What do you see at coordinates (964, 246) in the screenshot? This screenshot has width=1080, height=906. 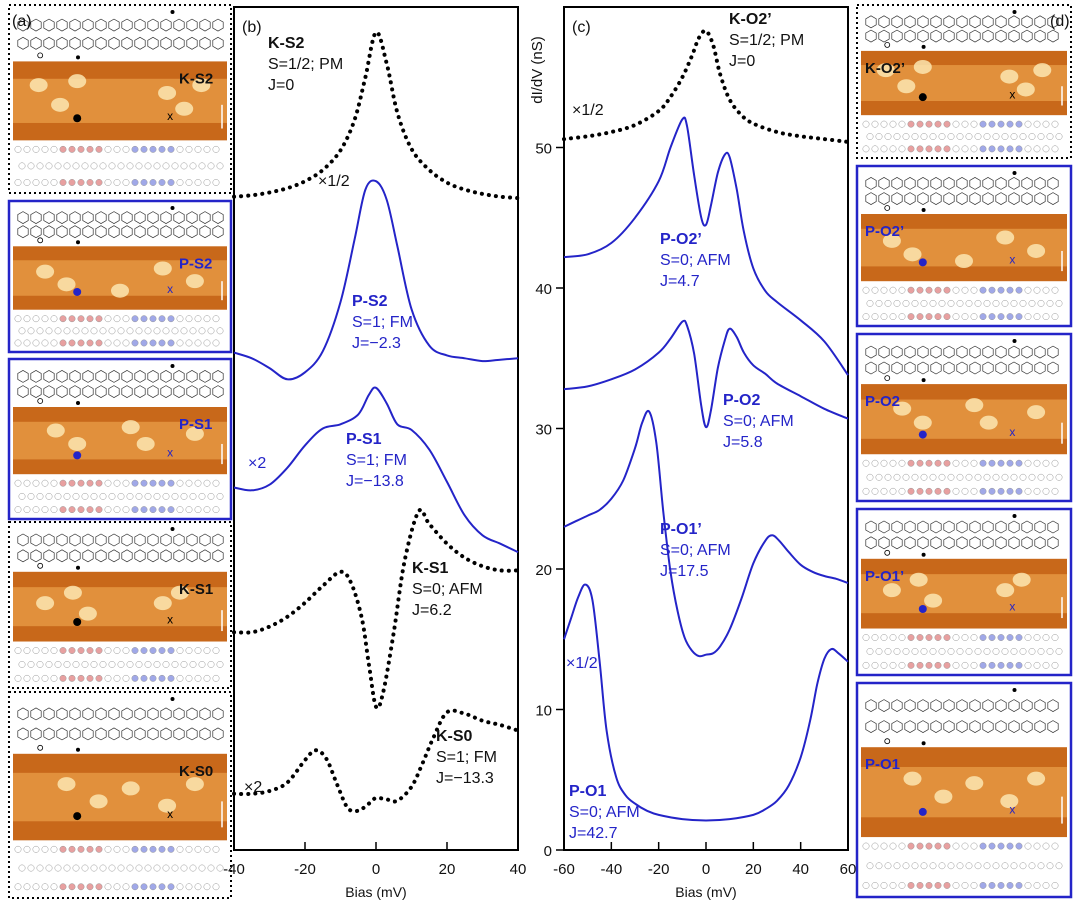 I see `image-card-po2: x P-O2’` at bounding box center [964, 246].